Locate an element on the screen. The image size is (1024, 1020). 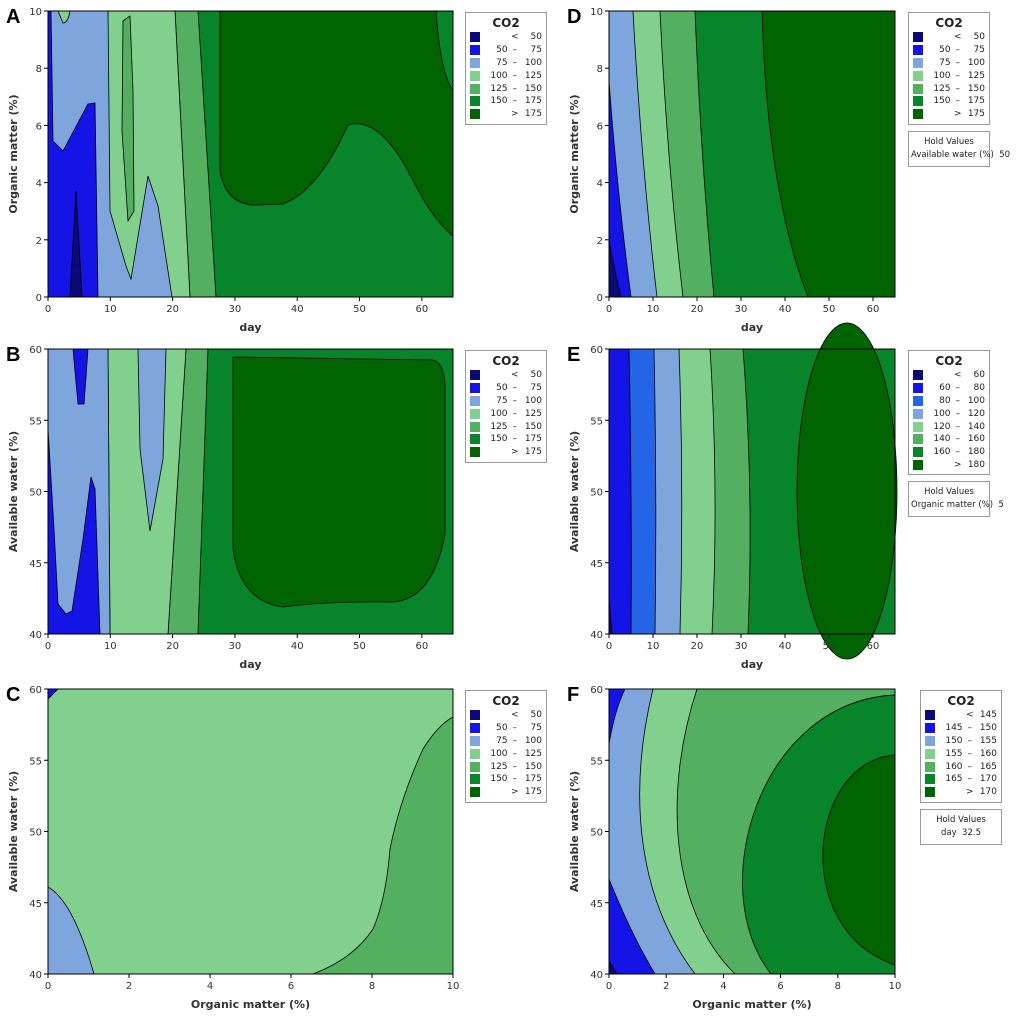
hold-value-row: Organic matter (%) 5 is located at coordinates (957, 505).